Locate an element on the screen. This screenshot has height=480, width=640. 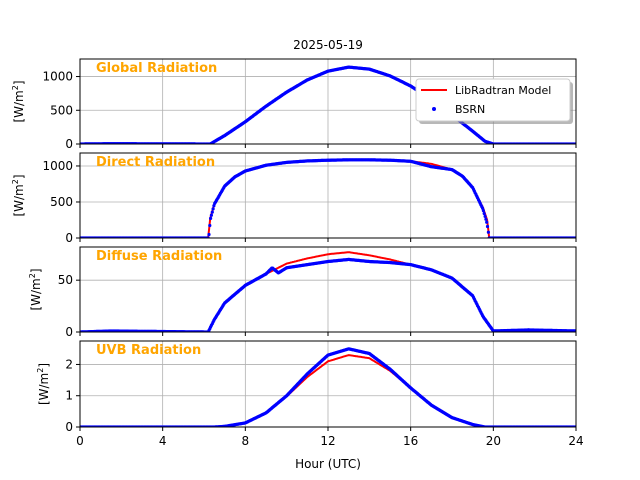
legend-box is located at coordinates (493, 100).